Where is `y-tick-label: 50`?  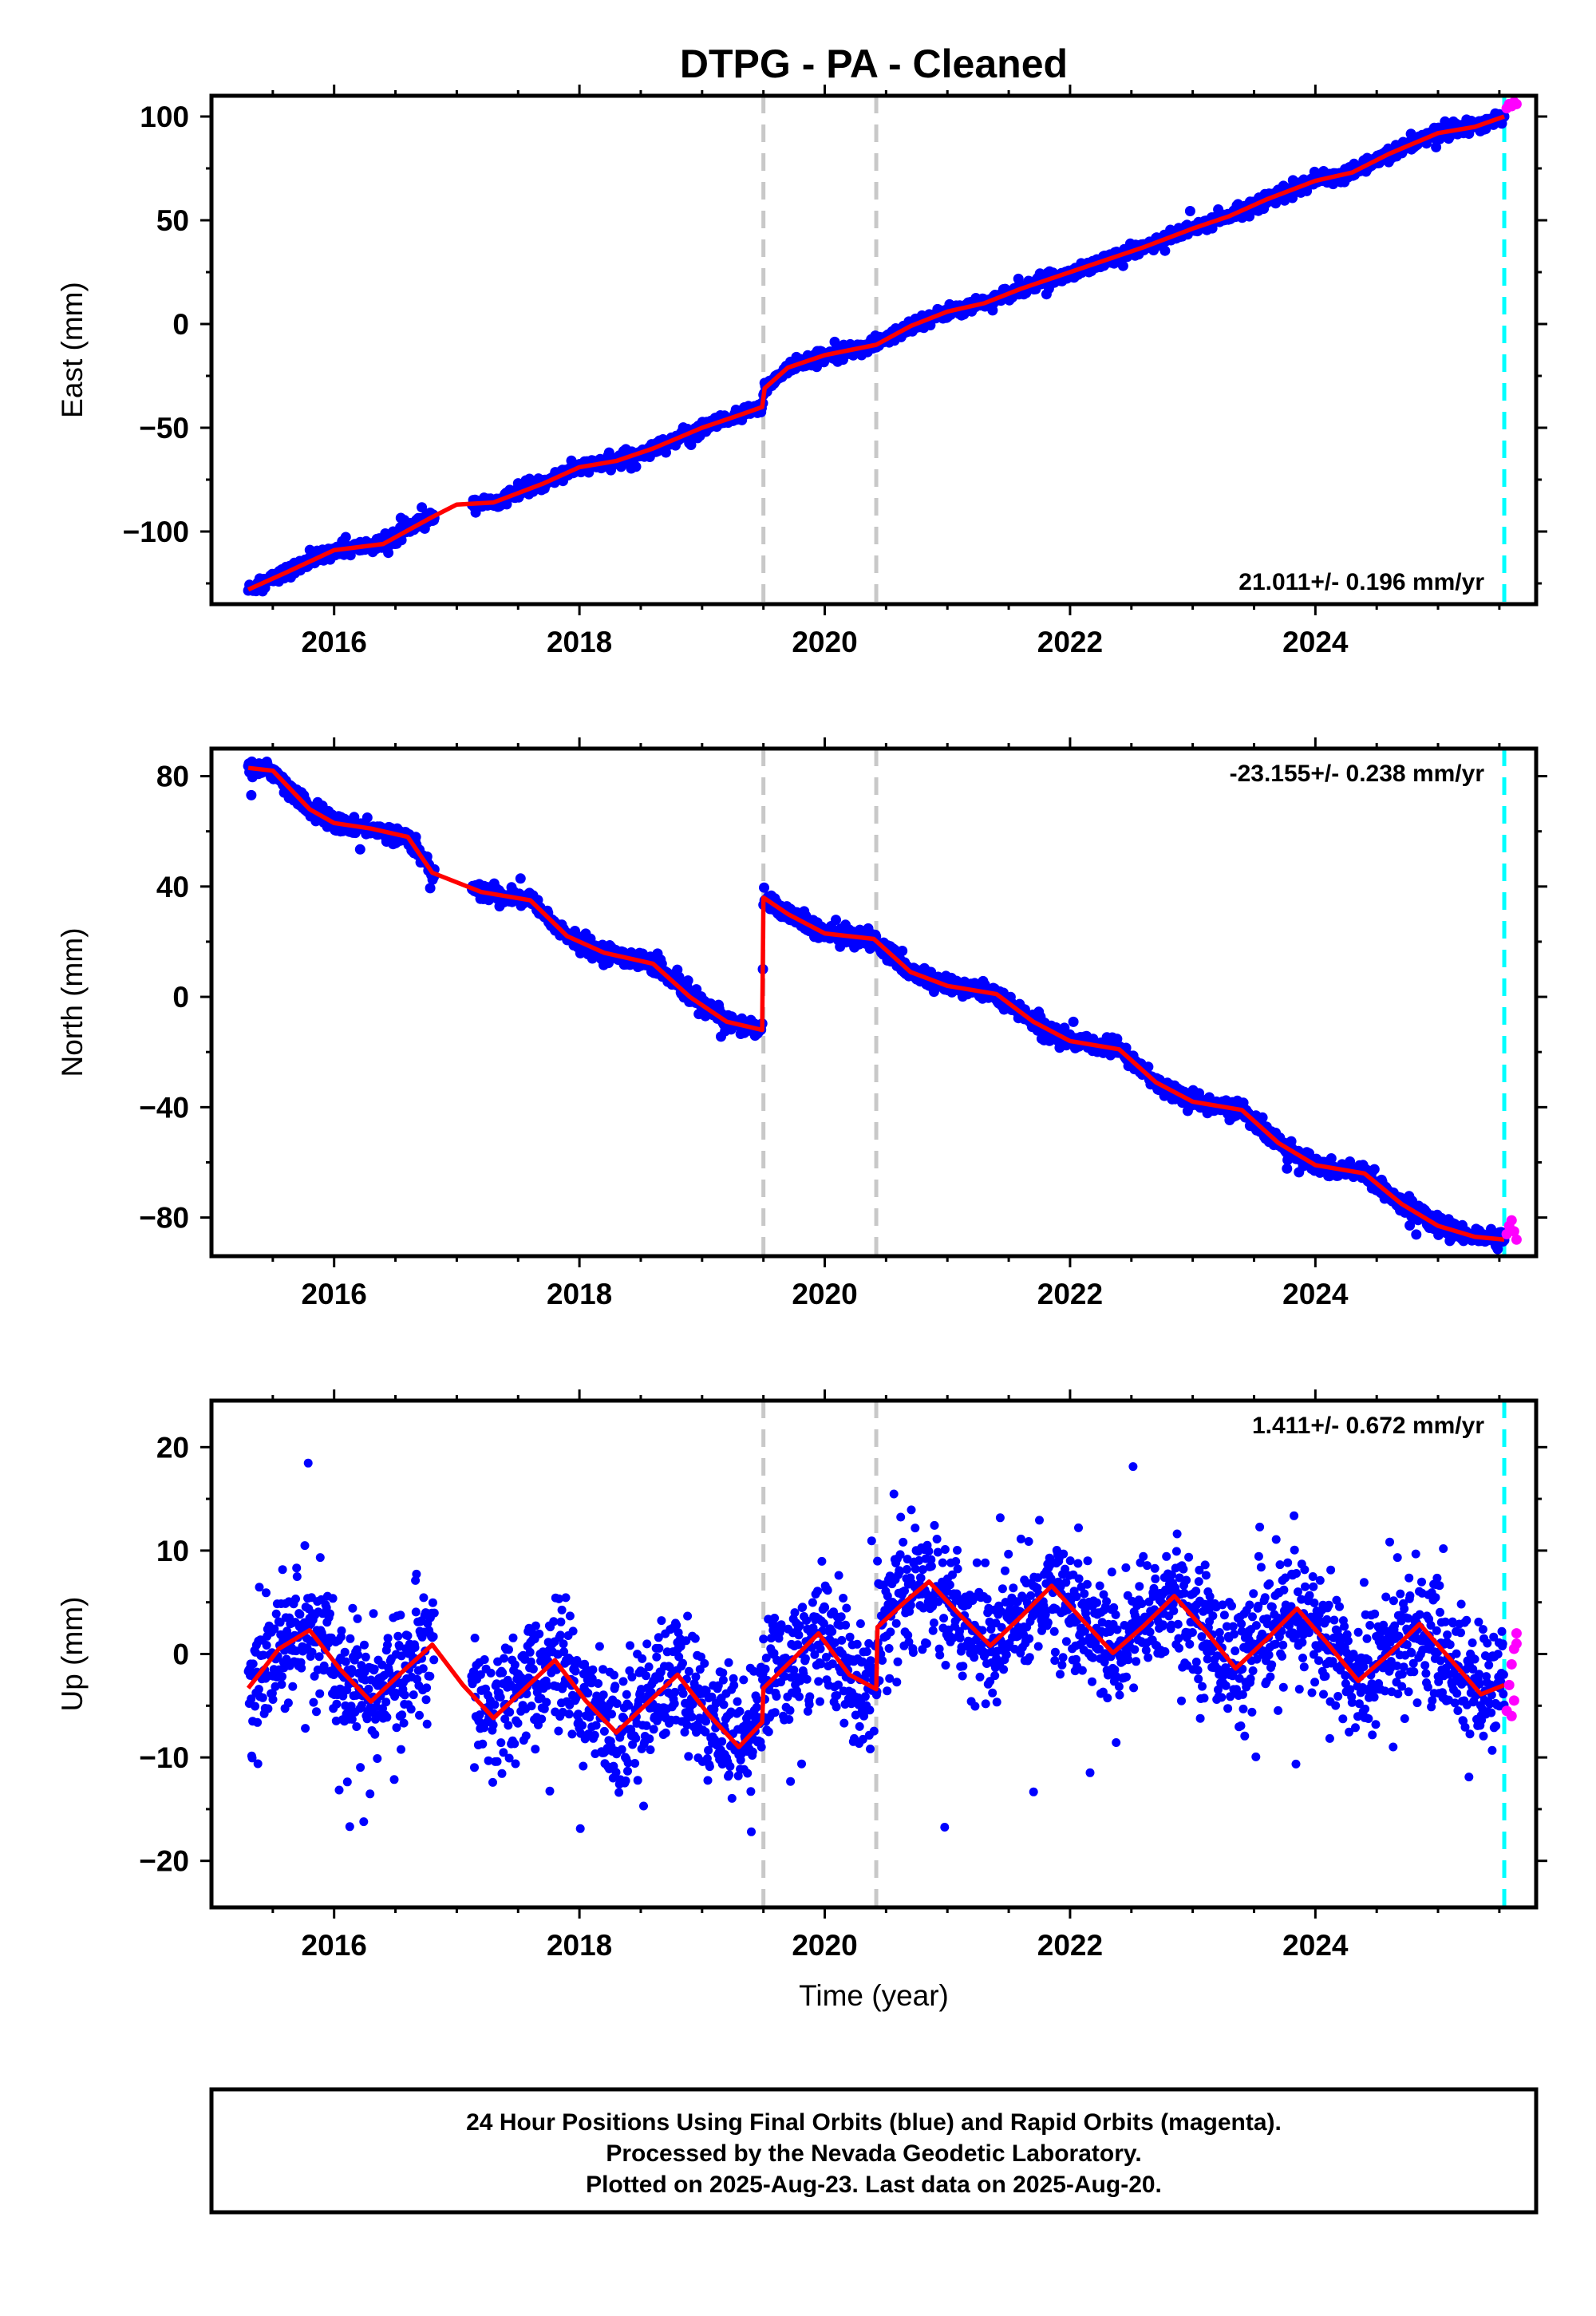
y-tick-label: 50 is located at coordinates (172, 220).